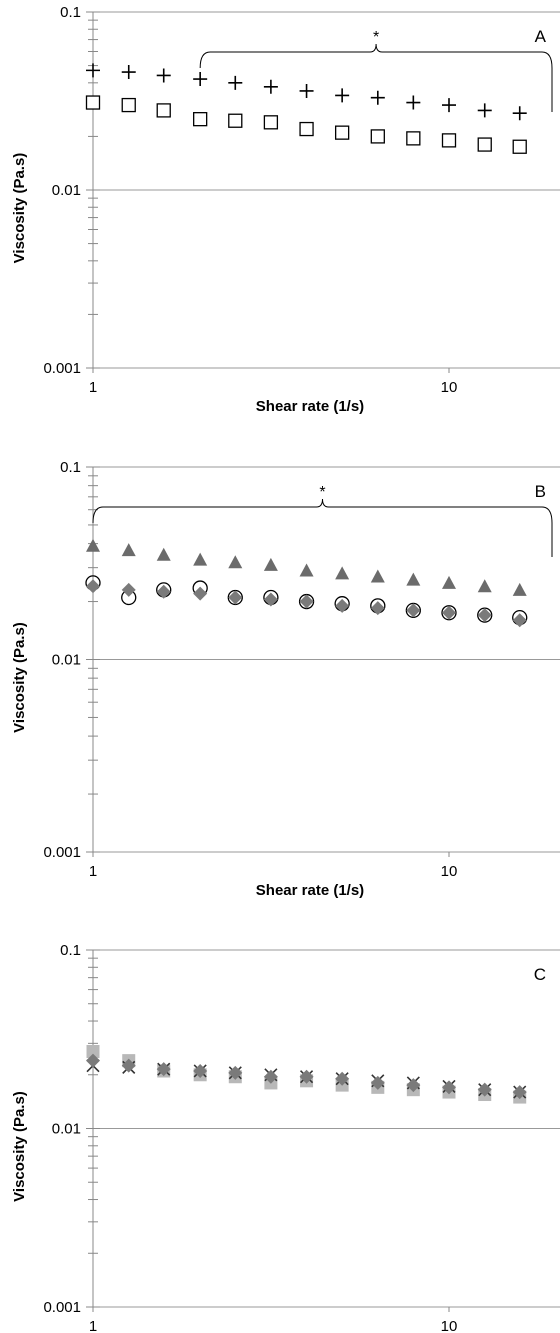  What do you see at coordinates (322, 492) in the screenshot?
I see `significance-star: *` at bounding box center [322, 492].